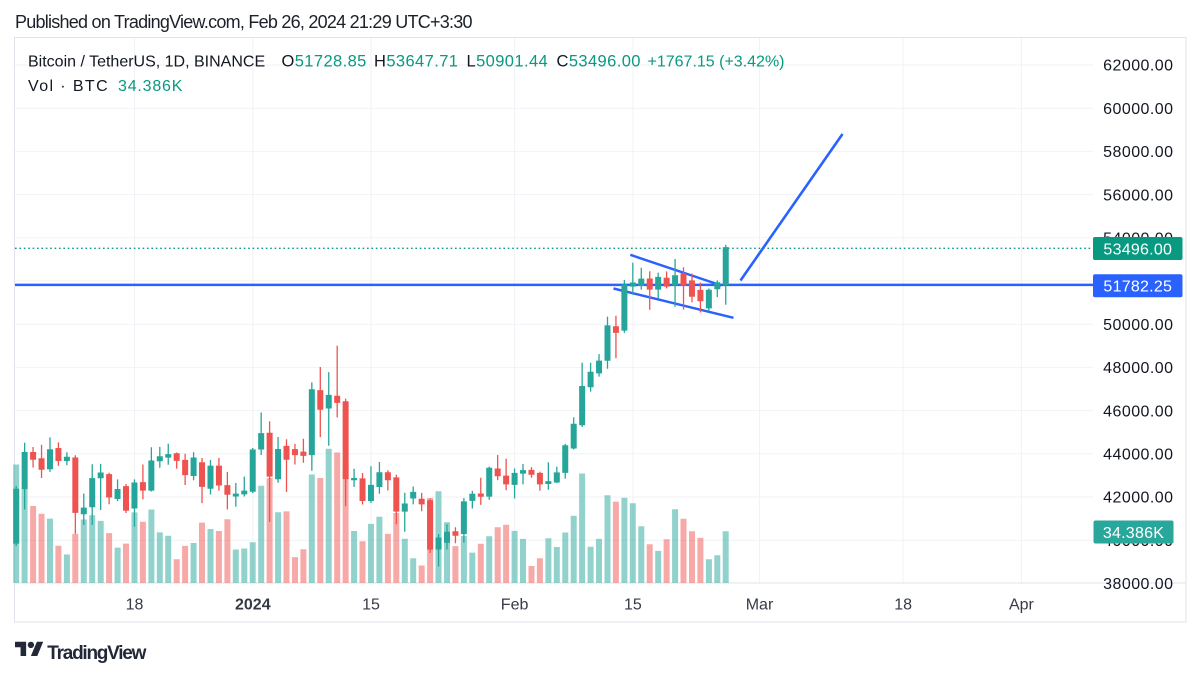 Image resolution: width=1200 pixels, height=673 pixels. What do you see at coordinates (253, 605) in the screenshot?
I see `svg-text: 2024` at bounding box center [253, 605].